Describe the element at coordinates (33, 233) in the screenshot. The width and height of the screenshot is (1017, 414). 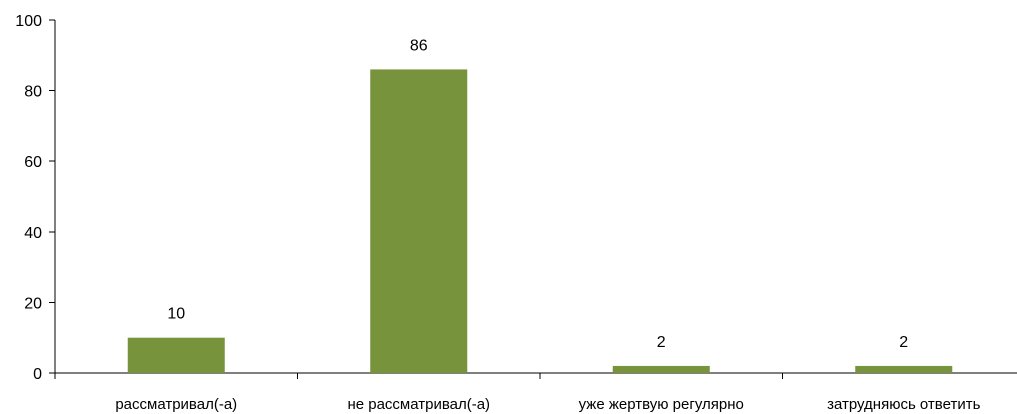
I see `y-tick-label: 40` at that location.